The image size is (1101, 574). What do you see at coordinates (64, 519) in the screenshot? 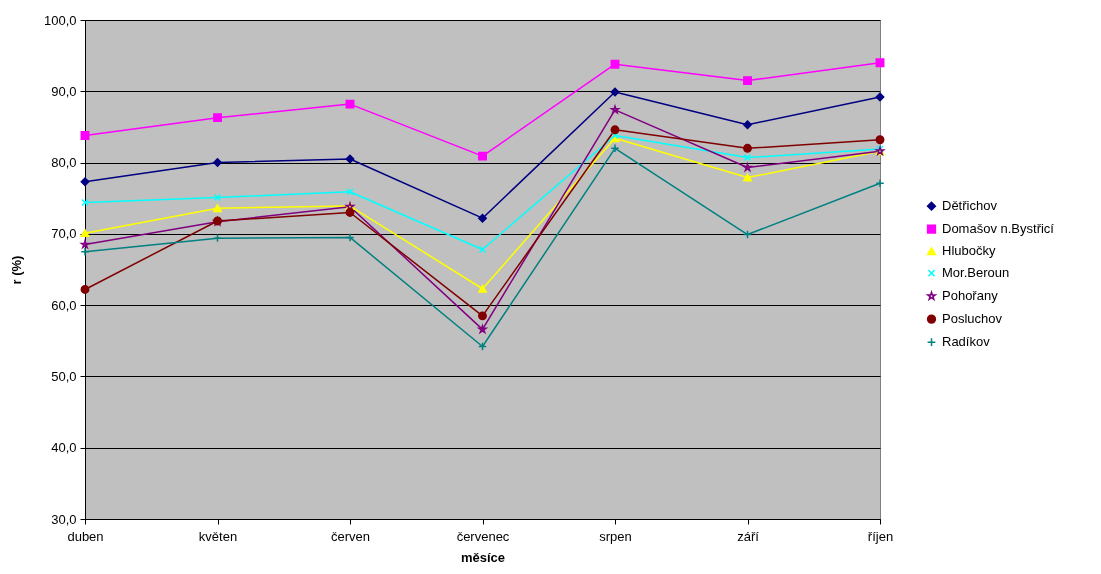
I see `y-tick-label: 30,0` at bounding box center [64, 519].